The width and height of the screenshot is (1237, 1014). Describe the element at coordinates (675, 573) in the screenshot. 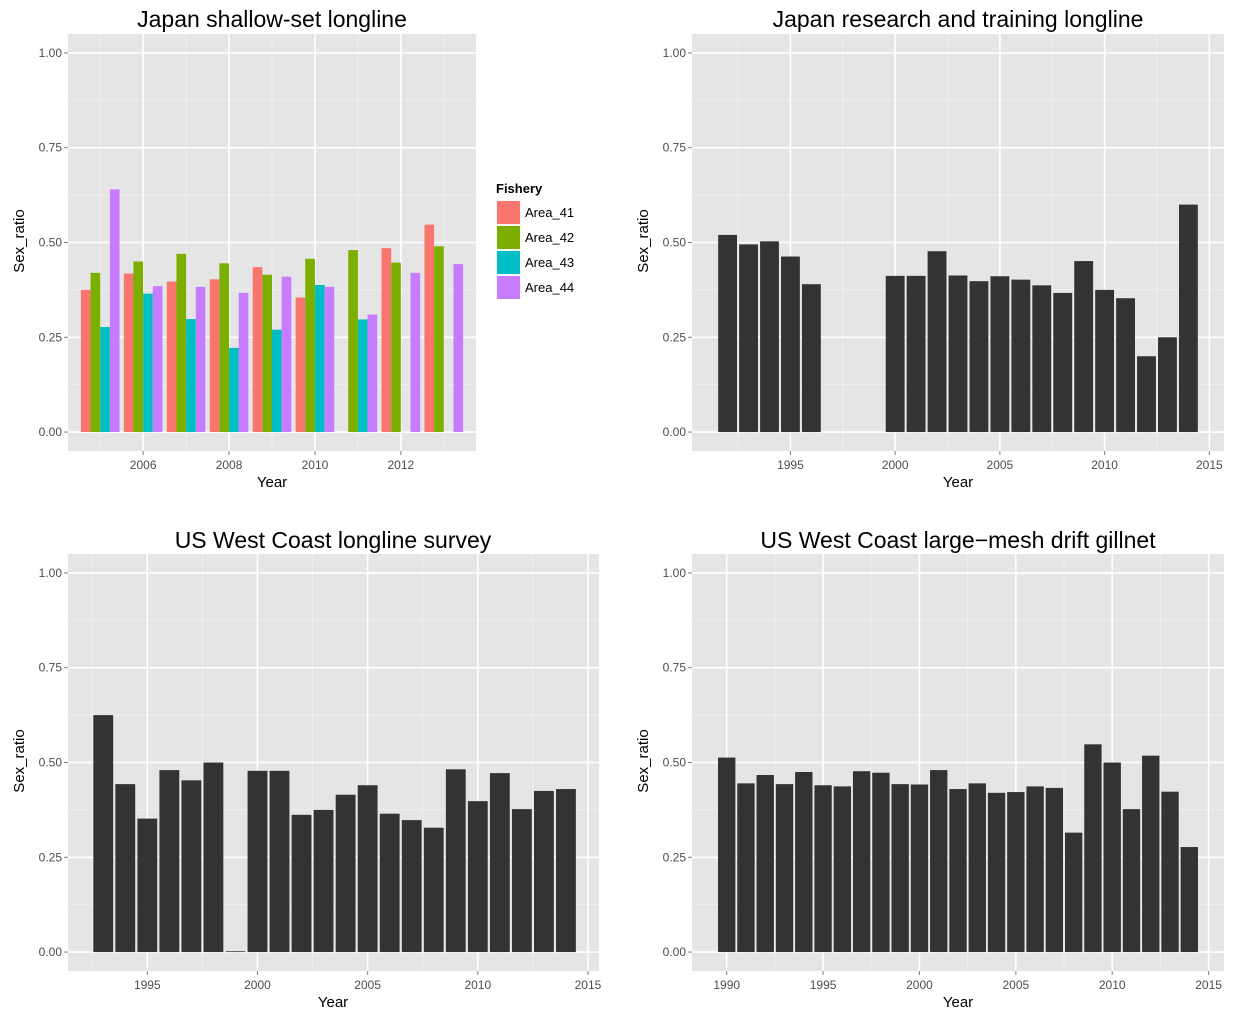

I see `y-tick-label: 1.00` at that location.